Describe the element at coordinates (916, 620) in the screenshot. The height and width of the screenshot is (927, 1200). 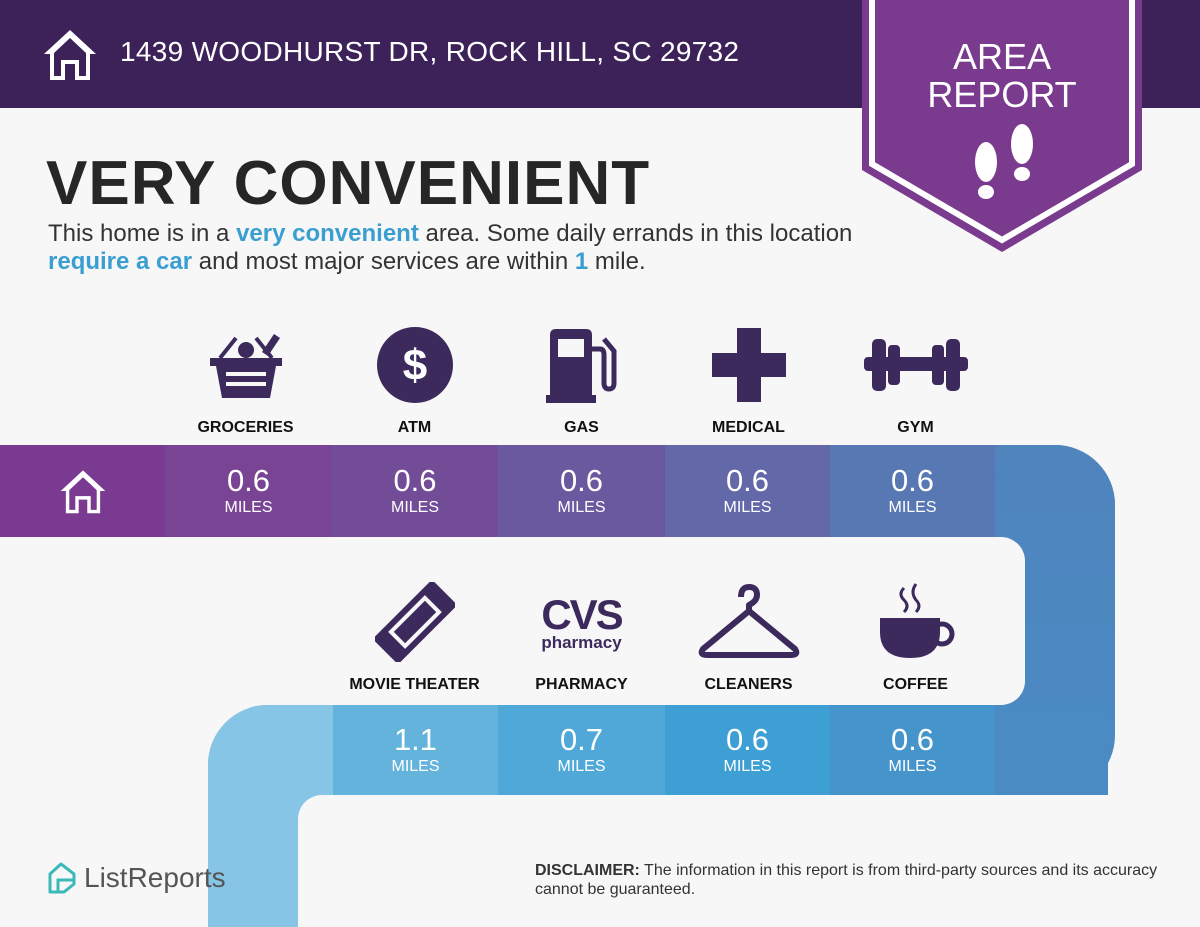
I see `coffee-cup-icon` at that location.